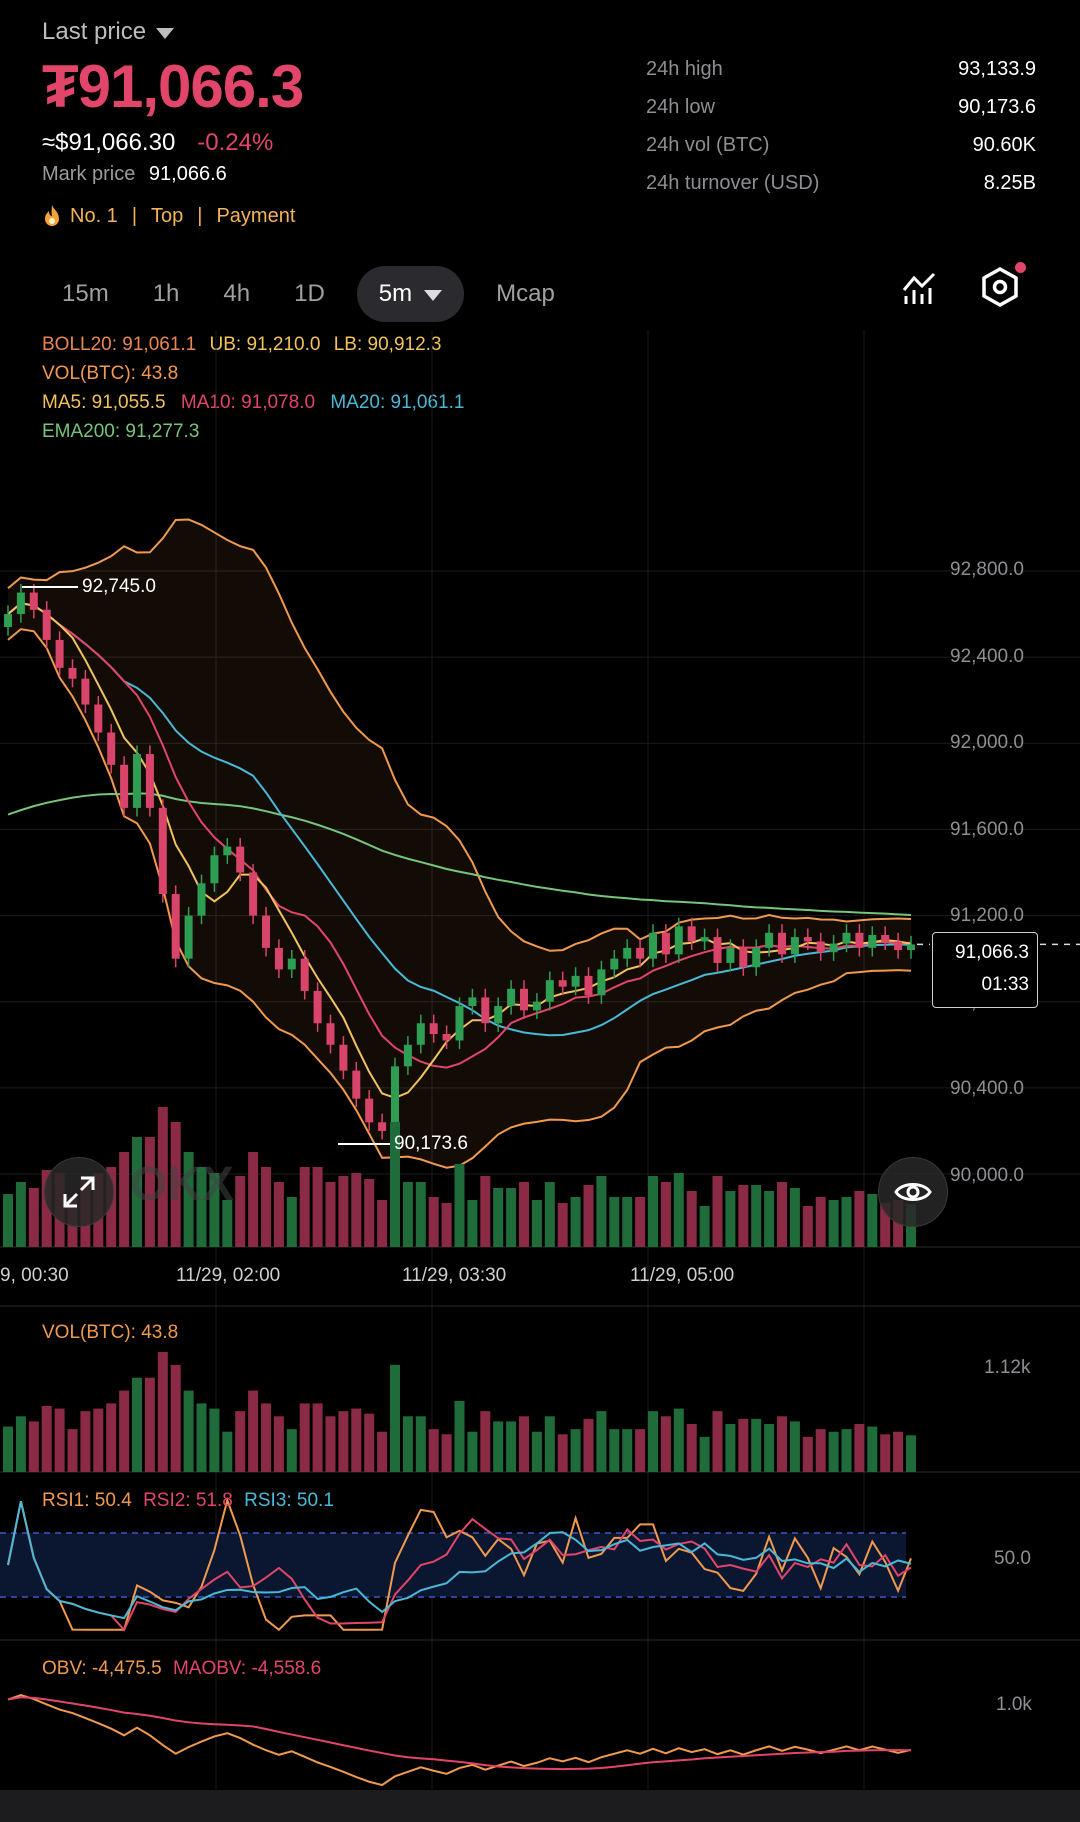 The image size is (1080, 1822). Describe the element at coordinates (841, 69) in the screenshot. I see `stat-row: 24h high 93,133.9` at that location.